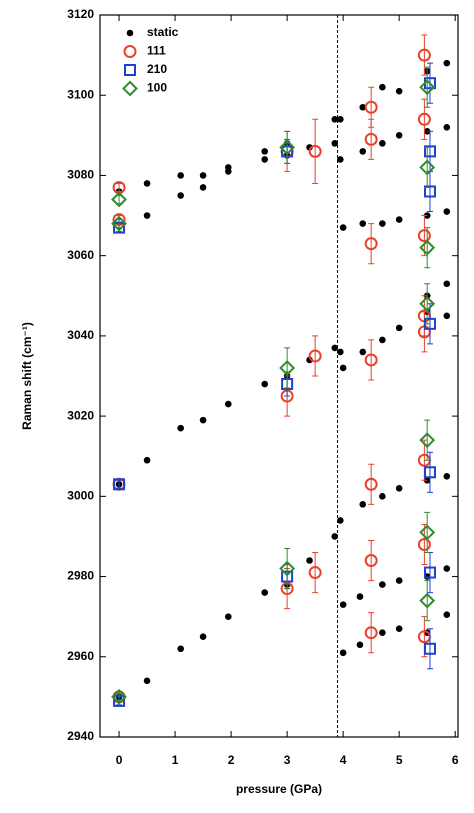  Describe the element at coordinates (455, 760) in the screenshot. I see `x-tick-label: 6` at that location.